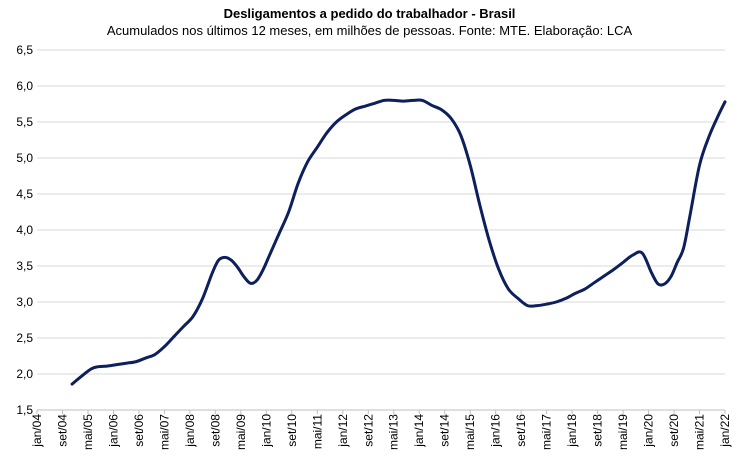 The height and width of the screenshot is (462, 739). I want to click on x-tick-label: set/04, so click(62, 430).